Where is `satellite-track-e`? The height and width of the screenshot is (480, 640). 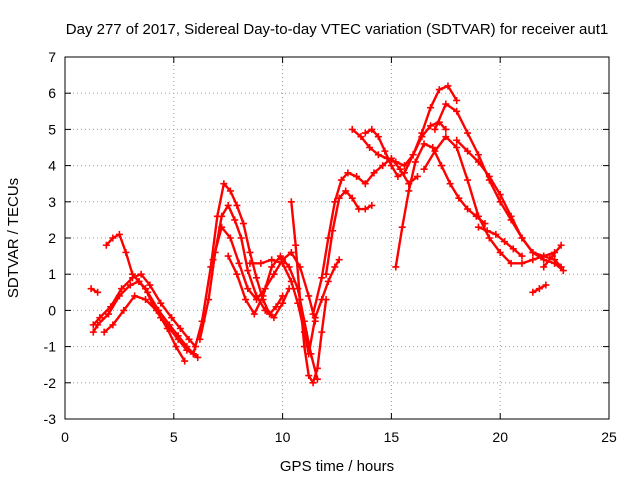 satellite-track-e is located at coordinates (144, 328).